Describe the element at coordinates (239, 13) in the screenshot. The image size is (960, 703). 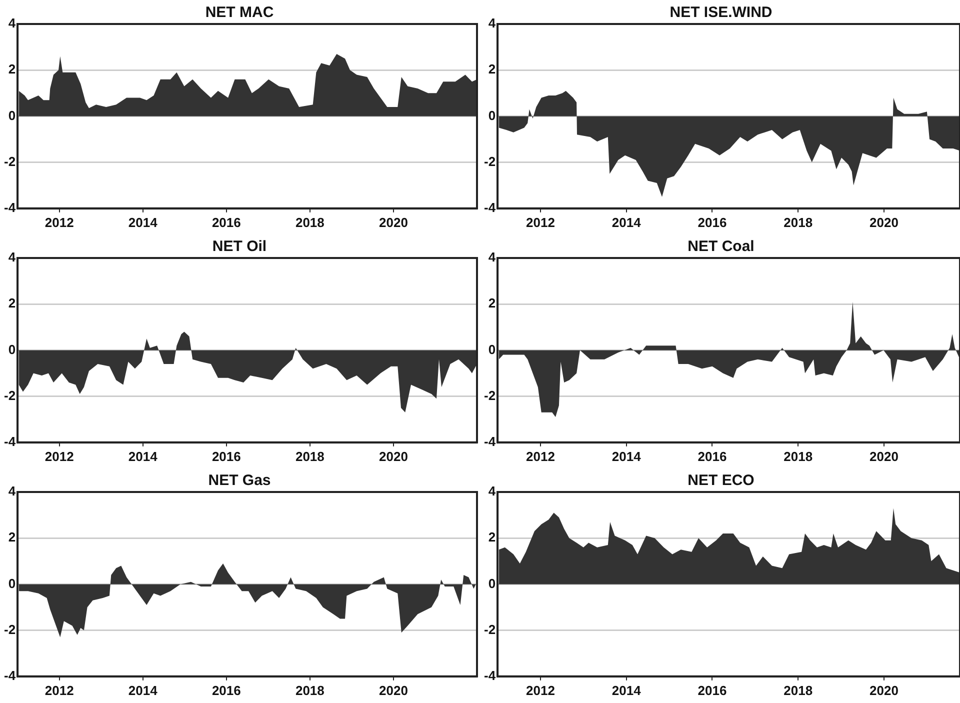
I see `chart-title: NET MAC` at that location.